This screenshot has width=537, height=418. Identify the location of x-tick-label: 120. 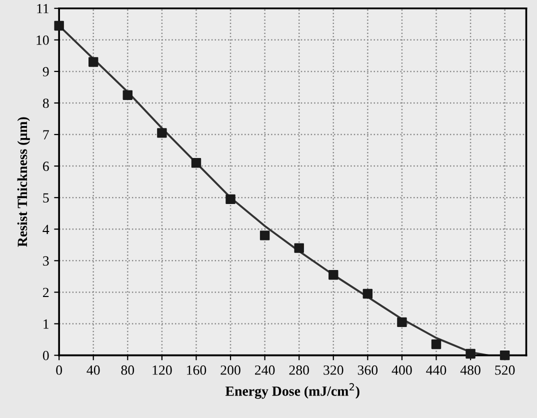
(162, 370).